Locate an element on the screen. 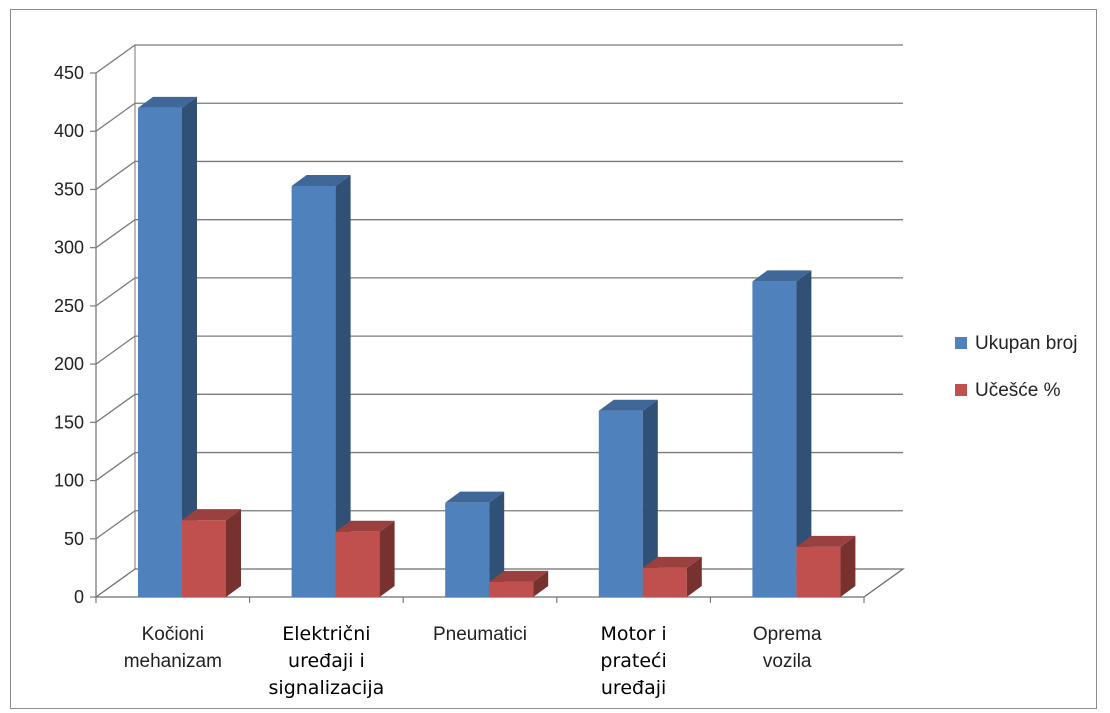 The image size is (1110, 713). x-tick-label: uređaji is located at coordinates (633, 688).